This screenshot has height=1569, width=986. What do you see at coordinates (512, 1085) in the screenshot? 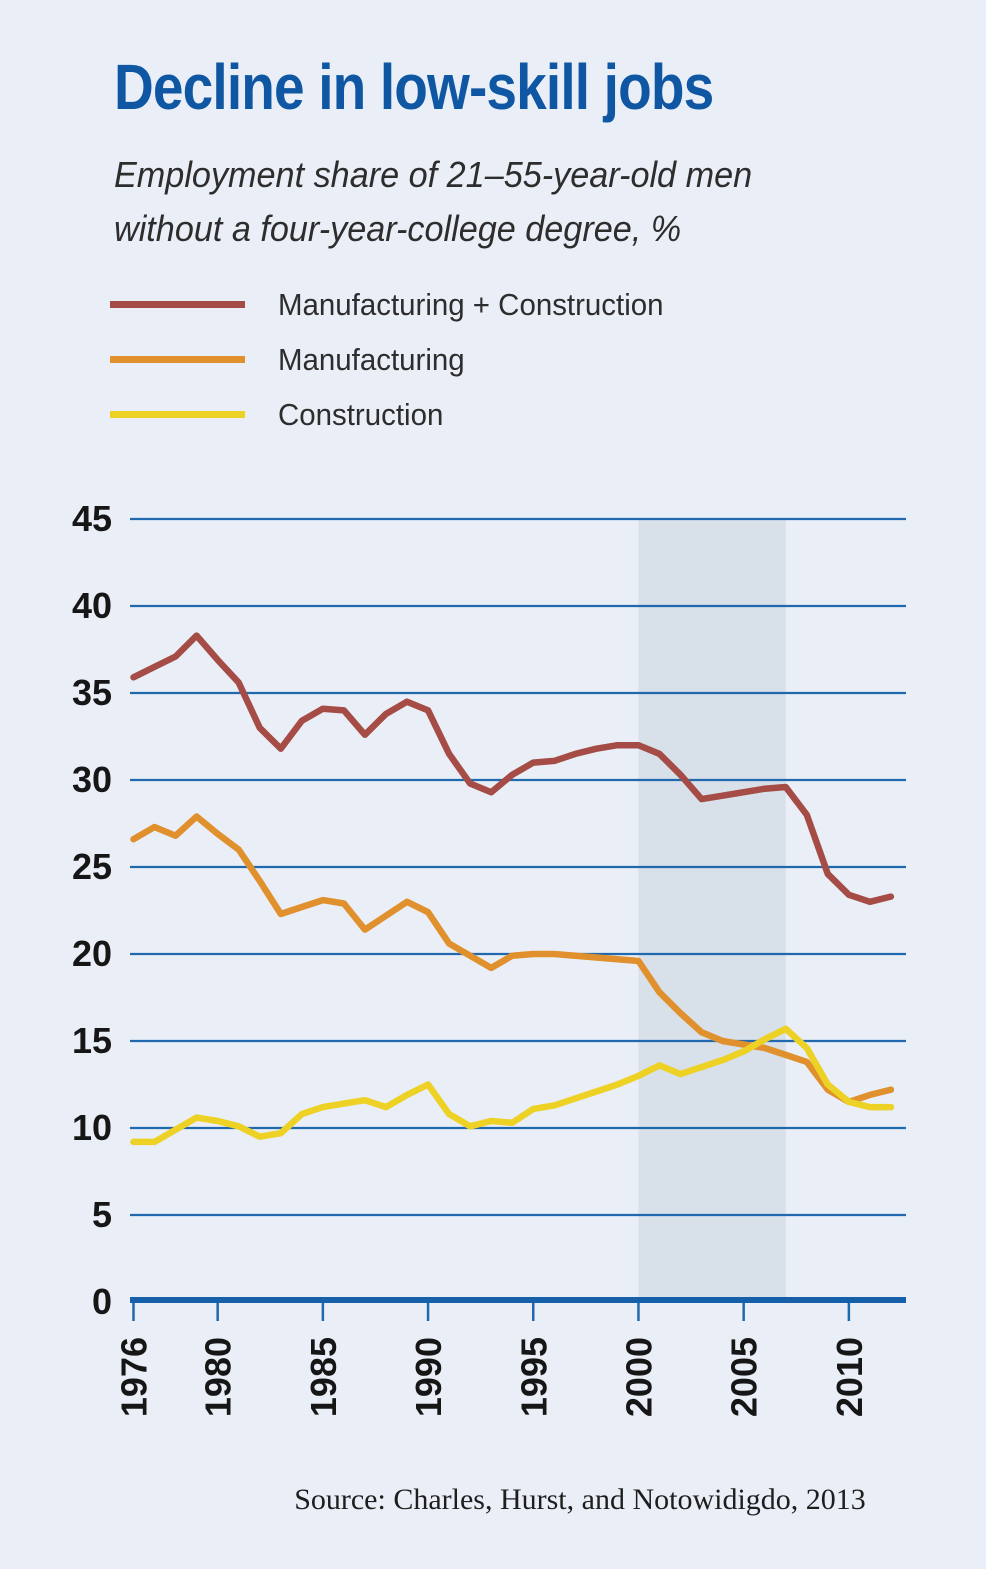
I see `series-line-construction` at bounding box center [512, 1085].